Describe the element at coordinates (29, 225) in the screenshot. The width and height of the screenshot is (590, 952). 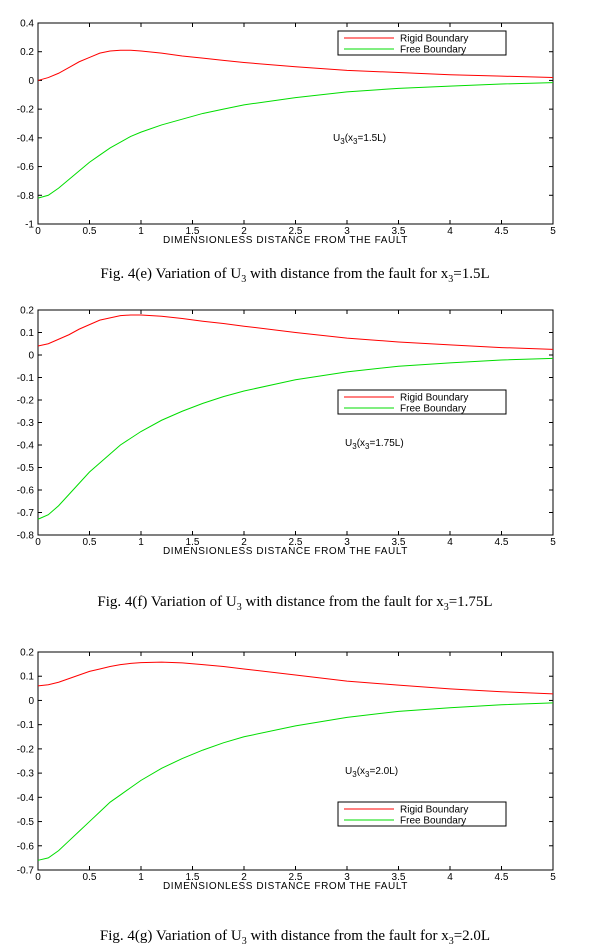
I see `y-tick-label: -1` at that location.